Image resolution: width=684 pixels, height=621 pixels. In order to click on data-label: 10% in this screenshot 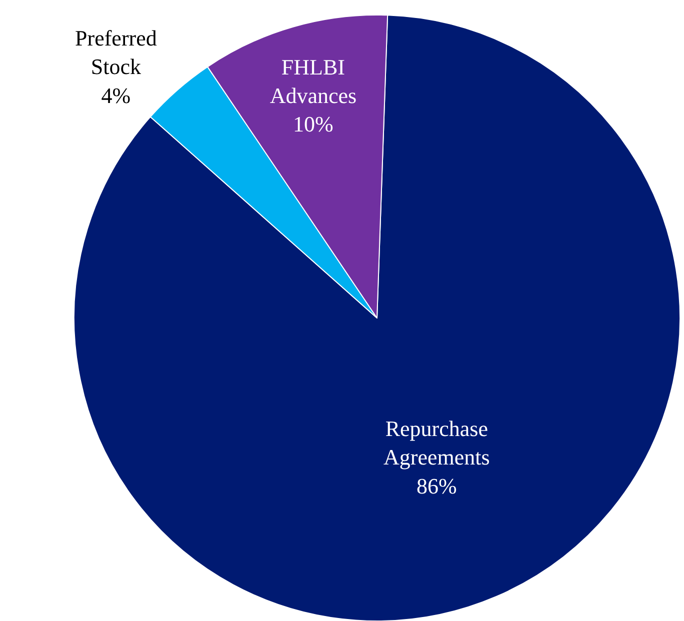, I will do `click(313, 124)`.